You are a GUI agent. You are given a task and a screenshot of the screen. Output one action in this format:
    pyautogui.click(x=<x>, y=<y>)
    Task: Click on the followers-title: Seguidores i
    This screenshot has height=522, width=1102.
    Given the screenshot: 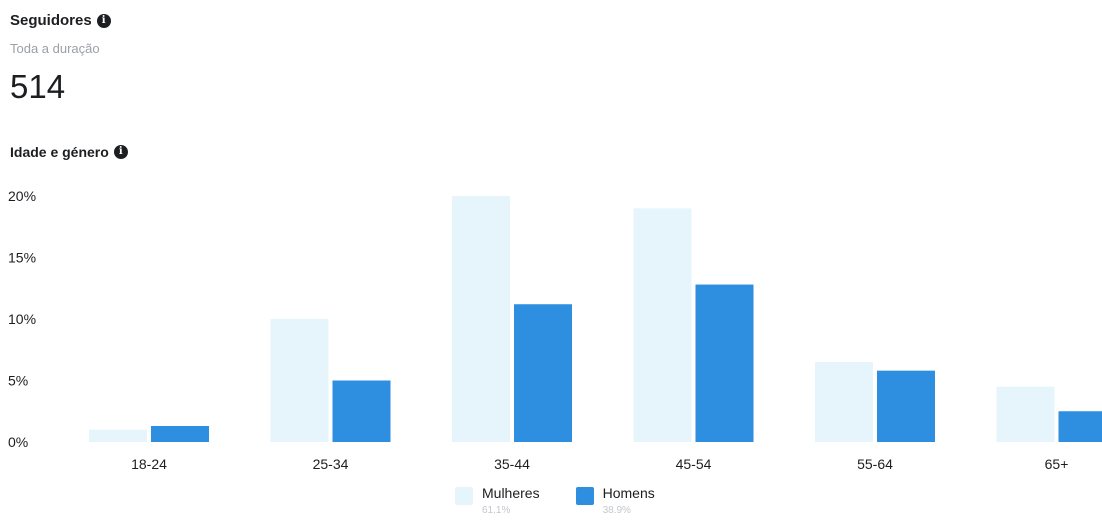 What is the action you would take?
    pyautogui.click(x=60, y=20)
    